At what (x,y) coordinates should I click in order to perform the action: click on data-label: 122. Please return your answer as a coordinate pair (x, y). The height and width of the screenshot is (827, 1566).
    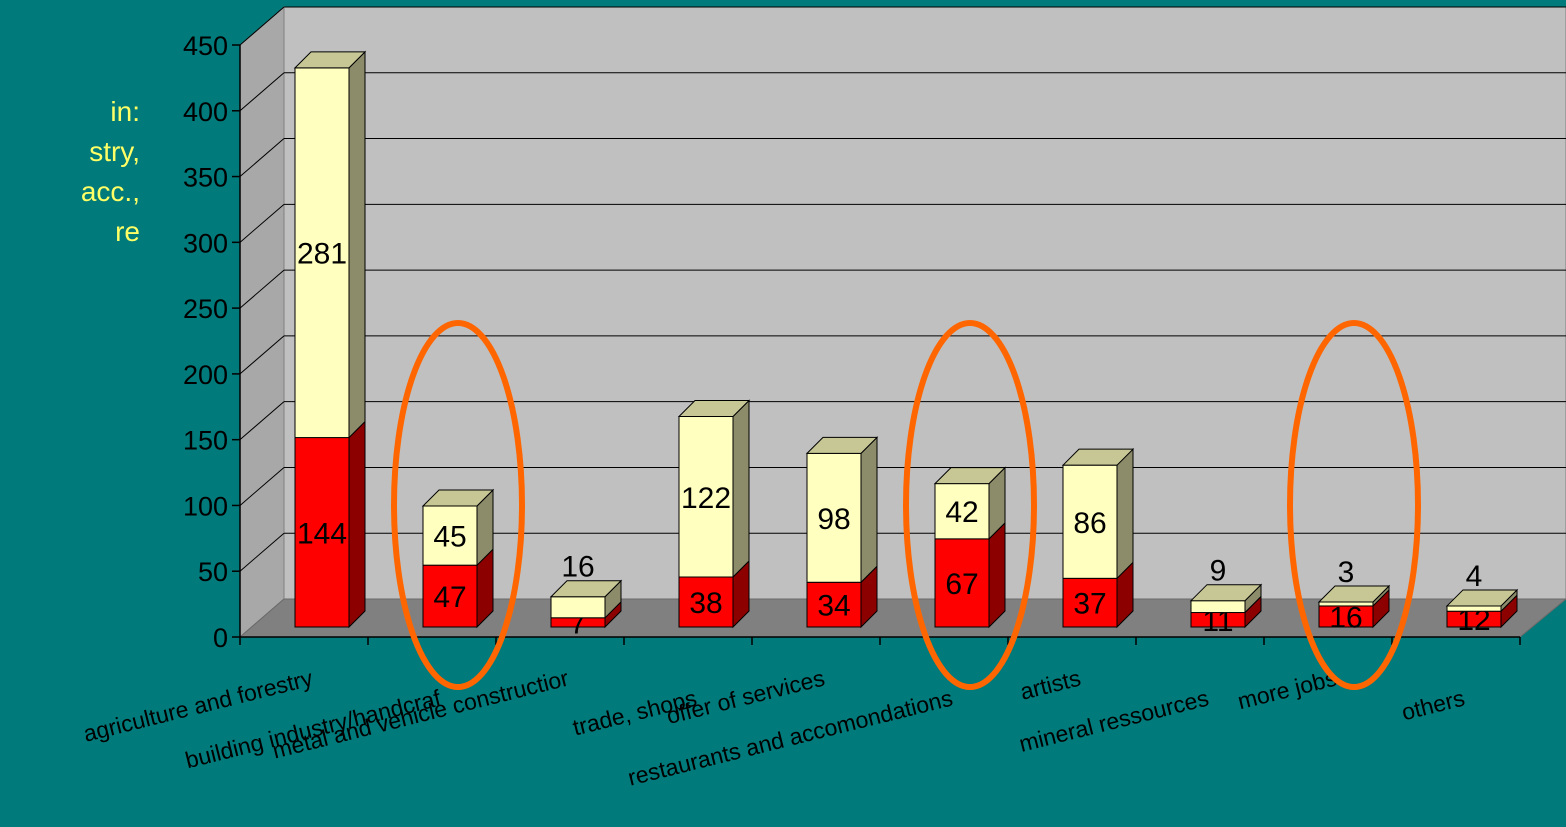
    Looking at the image, I should click on (706, 498).